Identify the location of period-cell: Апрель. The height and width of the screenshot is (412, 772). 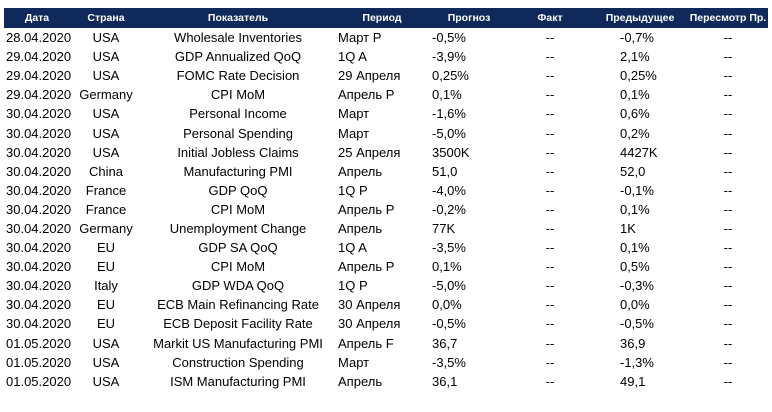
(360, 171).